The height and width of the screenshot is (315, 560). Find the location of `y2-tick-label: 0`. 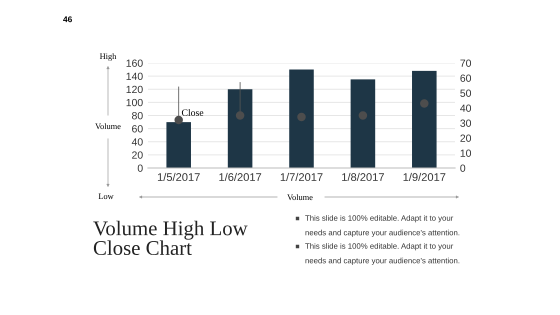

y2-tick-label: 0 is located at coordinates (463, 168).